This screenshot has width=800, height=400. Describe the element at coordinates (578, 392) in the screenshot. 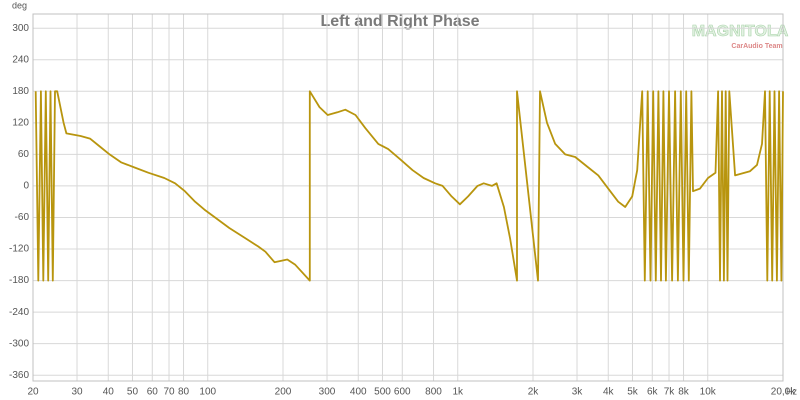

I see `x-tick-label: 3k` at that location.